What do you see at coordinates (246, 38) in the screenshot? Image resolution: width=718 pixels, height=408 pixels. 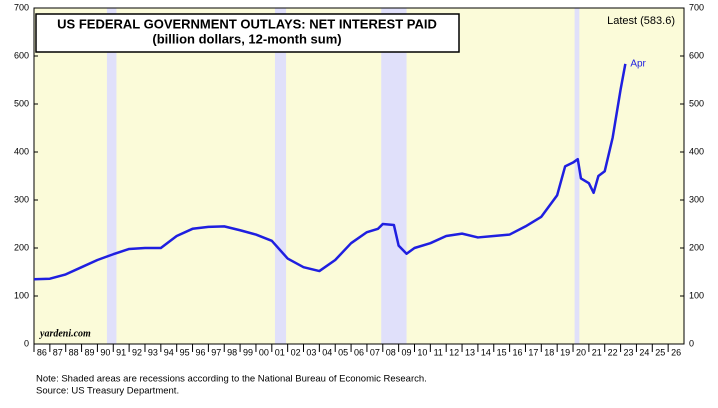 I see `chart-subtitle: (billion dollars, 12-month sum)` at bounding box center [246, 38].